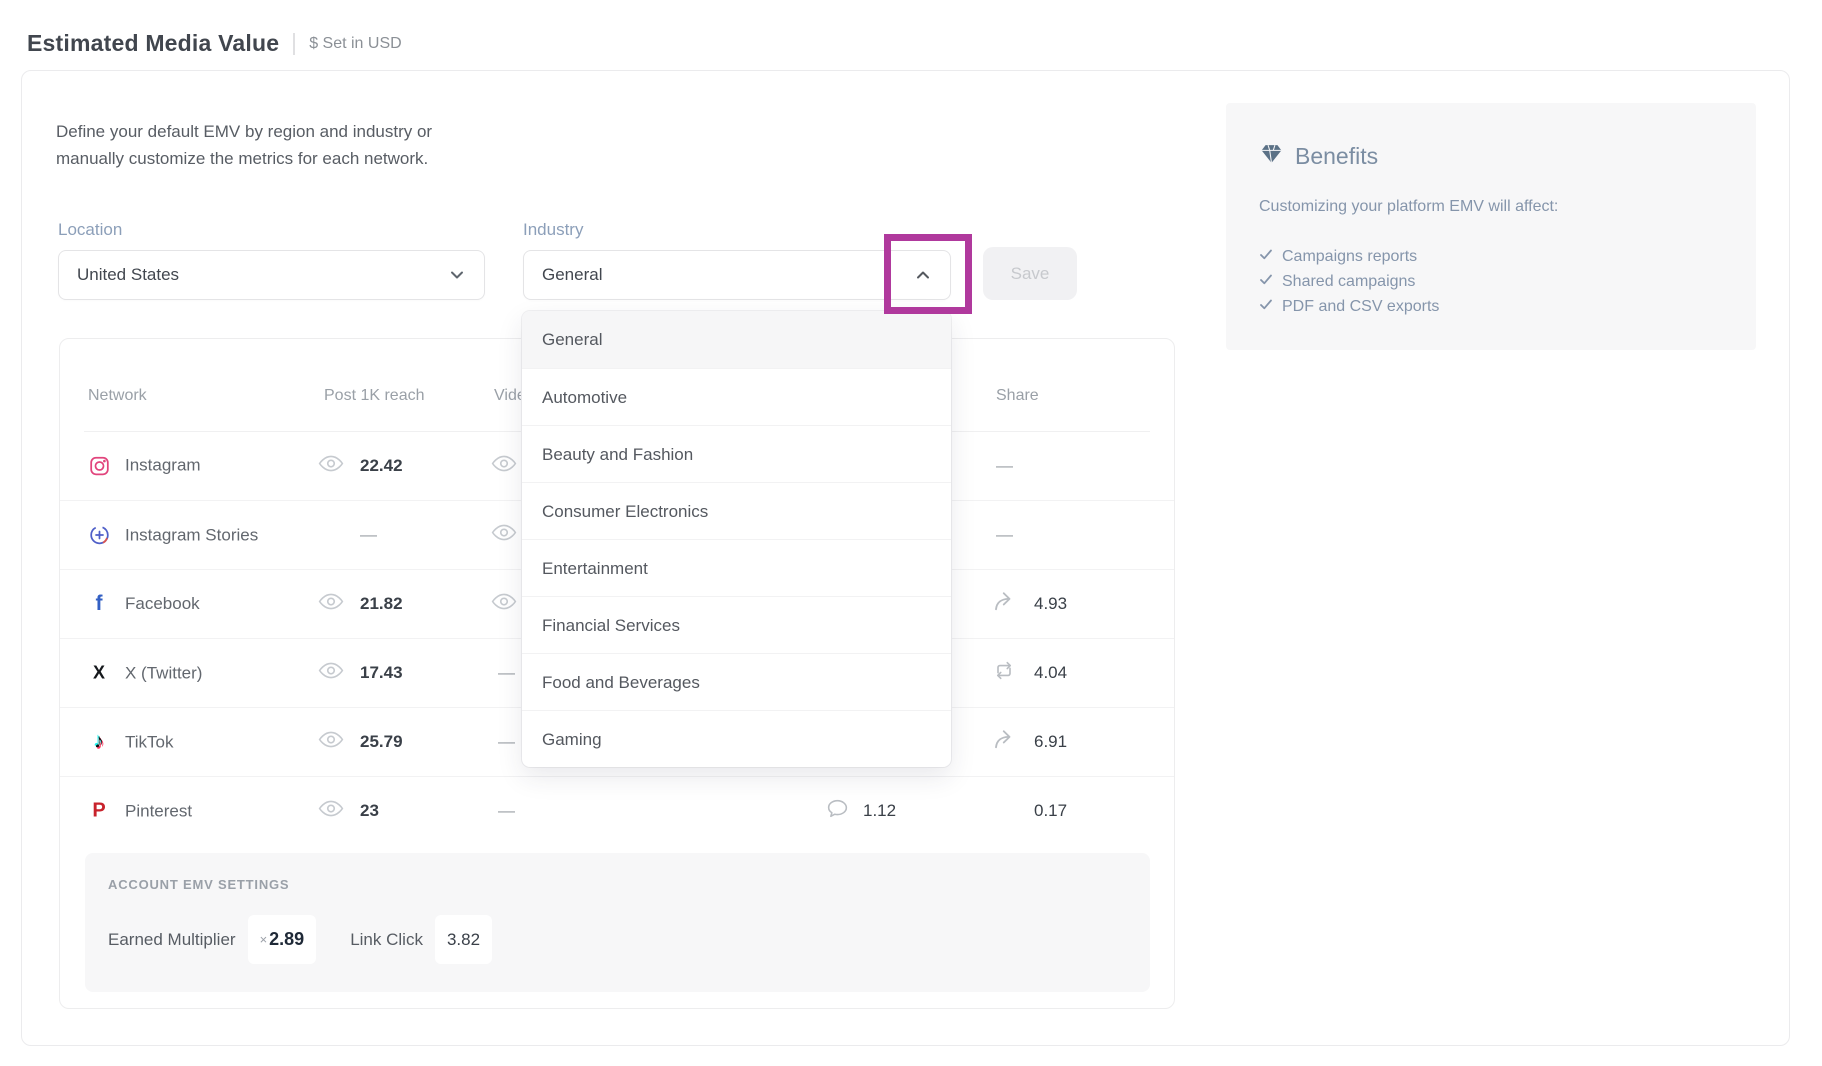 This screenshot has height=1066, width=1822. What do you see at coordinates (553, 229) in the screenshot?
I see `industry-label: Industry` at bounding box center [553, 229].